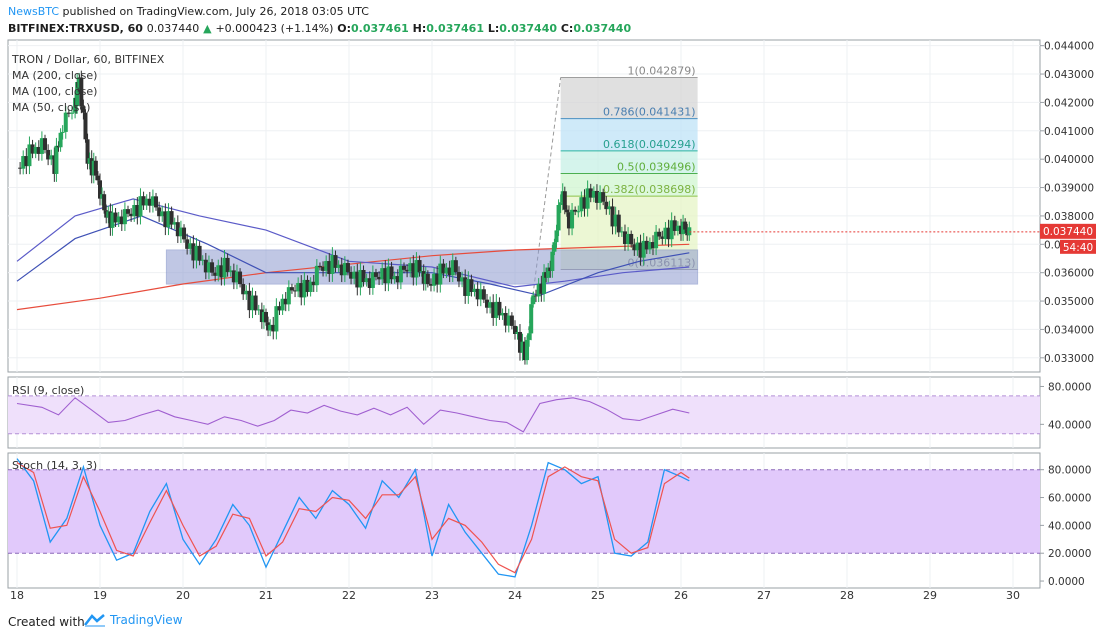 Image resolution: width=1100 pixels, height=639 pixels. What do you see at coordinates (649, 189) in the screenshot?
I see `fib-level-label: 0.382(0.038698)` at bounding box center [649, 189].